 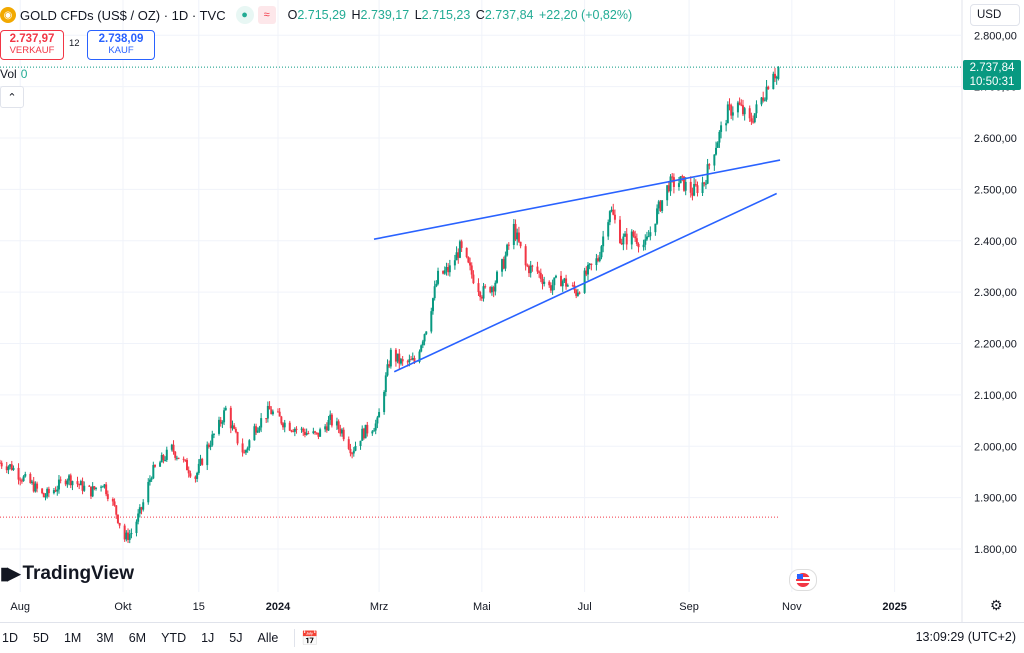 I want to click on tradingview-logo: ▮▶ TradingView, so click(x=67, y=574).